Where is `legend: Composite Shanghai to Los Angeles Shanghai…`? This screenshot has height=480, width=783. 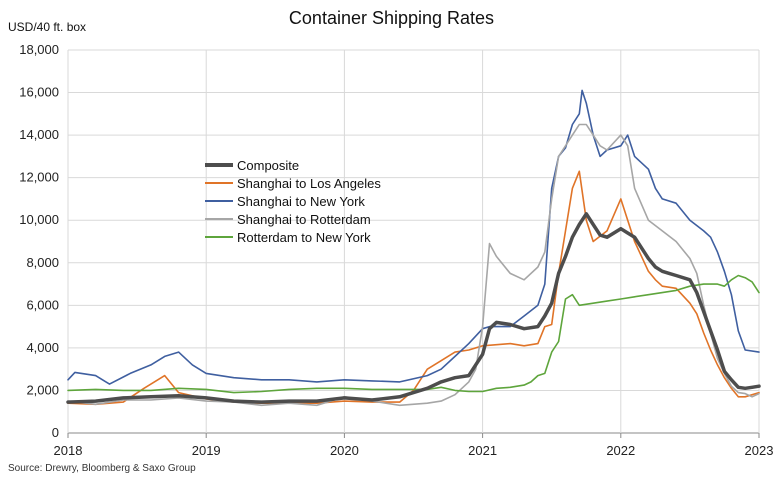
legend: Composite Shanghai to Los Angeles Shanghai… is located at coordinates (293, 201).